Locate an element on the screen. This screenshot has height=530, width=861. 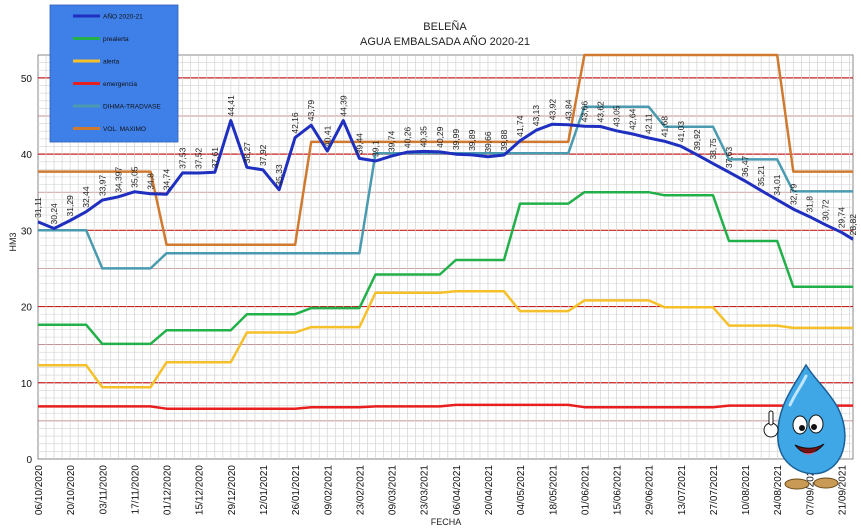
x-tick-label: 26/01/2021 is located at coordinates (296, 490).